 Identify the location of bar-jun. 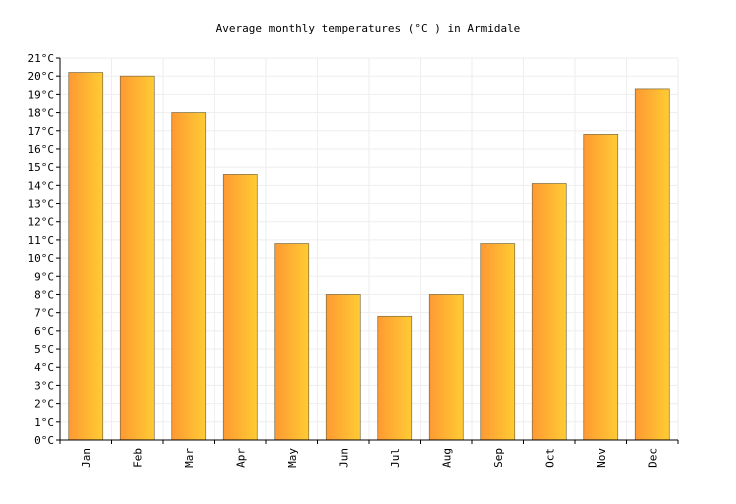
(343, 367).